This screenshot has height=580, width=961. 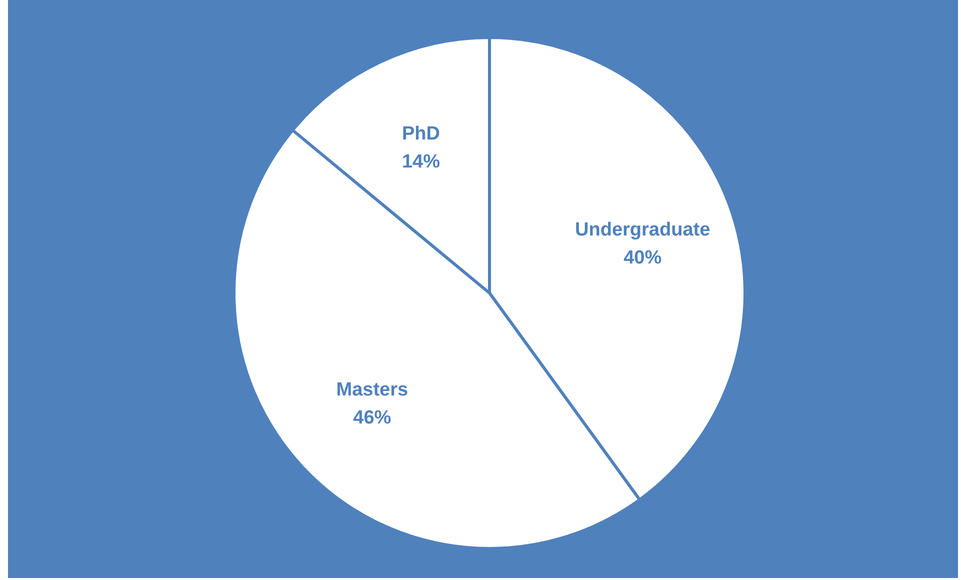 What do you see at coordinates (642, 229) in the screenshot?
I see `slice-label: Undergraduate` at bounding box center [642, 229].